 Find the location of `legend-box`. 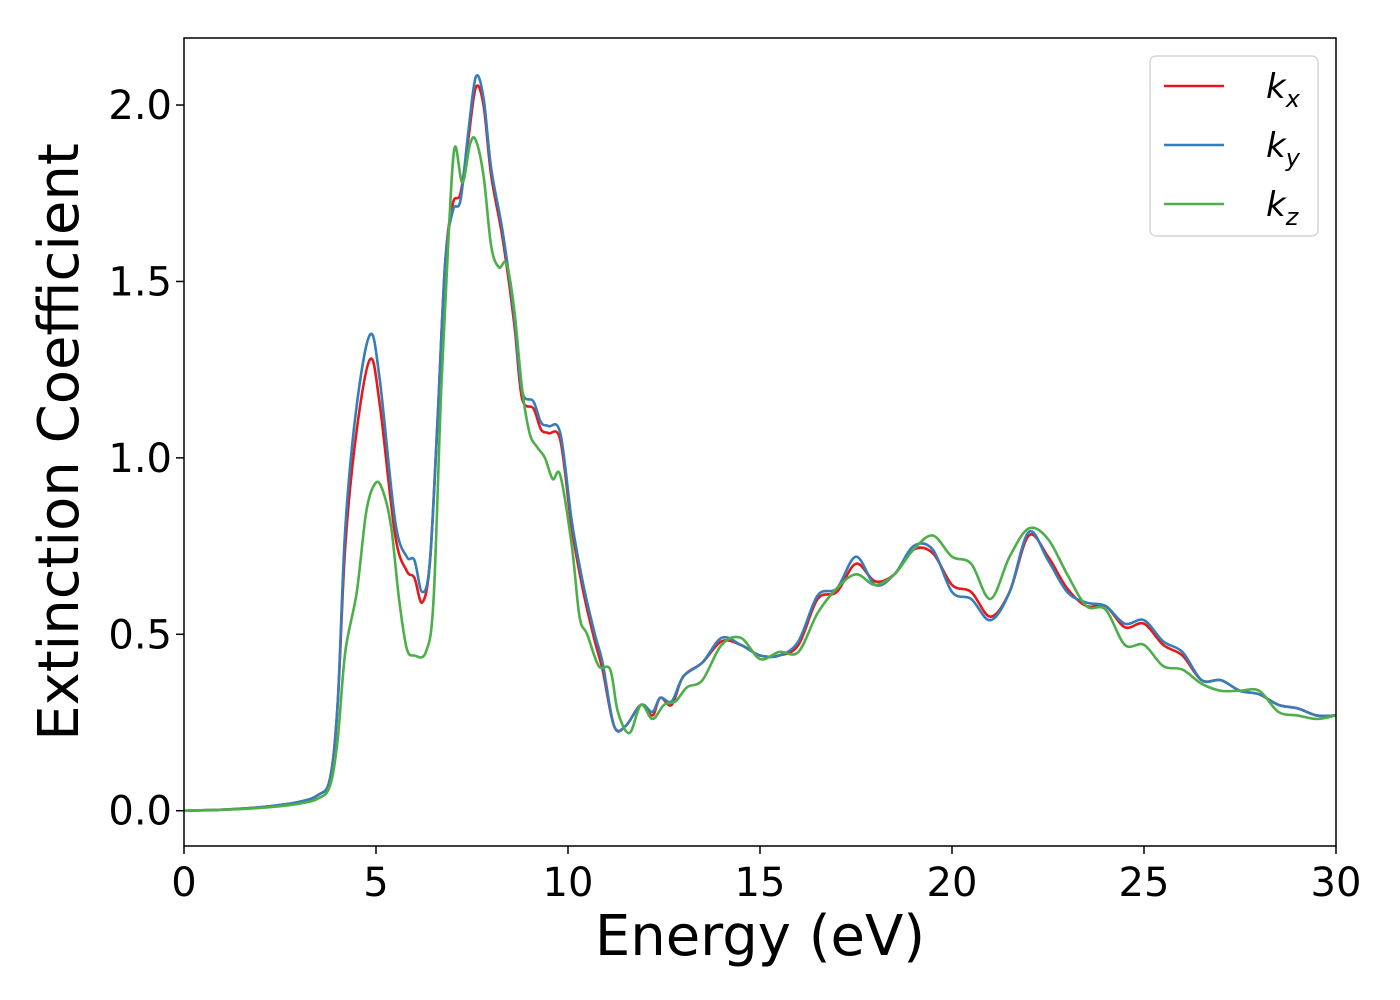

legend-box is located at coordinates (1234, 146).